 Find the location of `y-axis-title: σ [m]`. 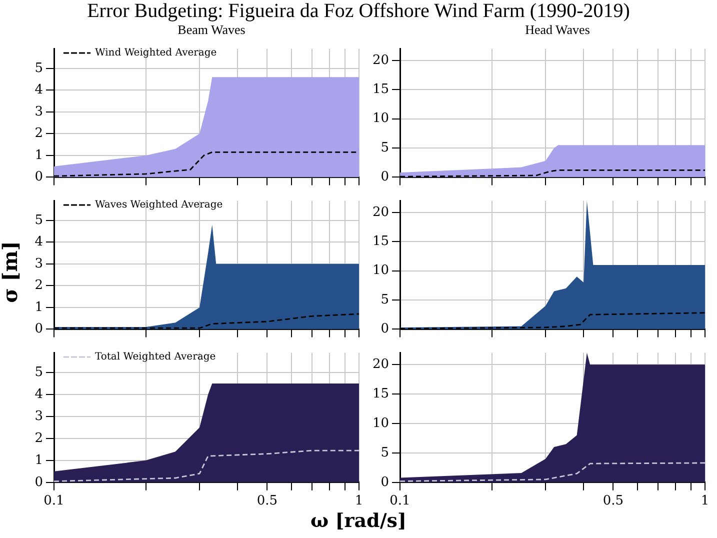

y-axis-title: σ [m] is located at coordinates (11, 272).